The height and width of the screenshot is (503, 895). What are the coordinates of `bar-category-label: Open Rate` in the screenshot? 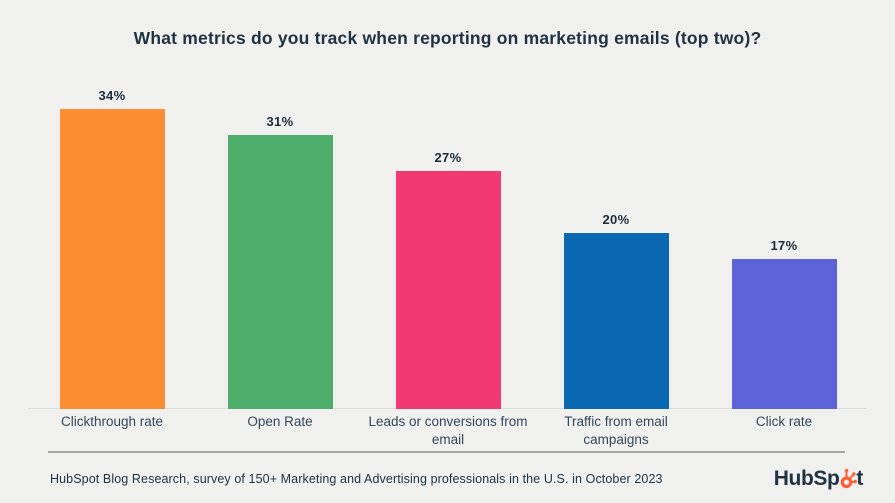 It's located at (280, 421).